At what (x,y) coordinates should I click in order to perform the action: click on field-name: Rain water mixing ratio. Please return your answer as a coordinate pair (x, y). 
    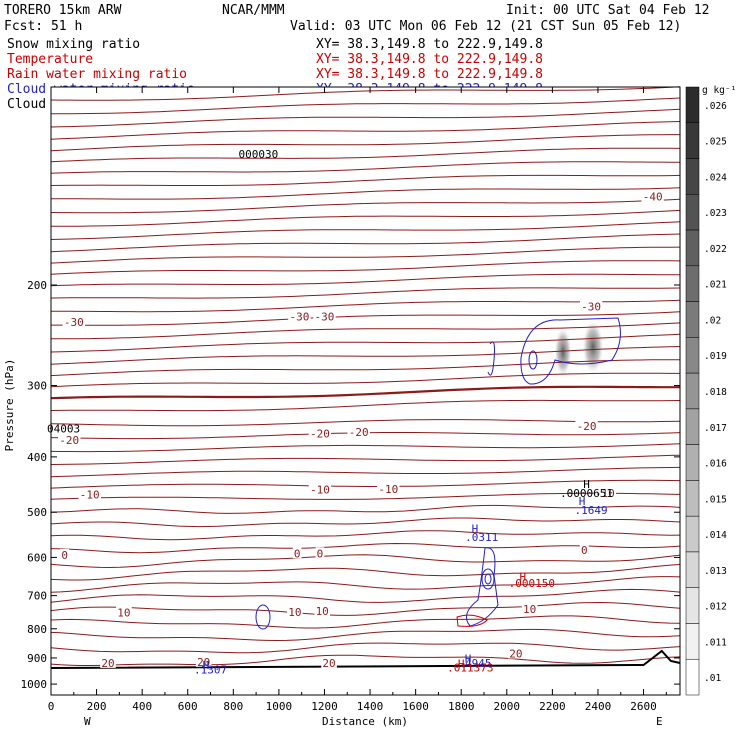
    Looking at the image, I should click on (97, 74).